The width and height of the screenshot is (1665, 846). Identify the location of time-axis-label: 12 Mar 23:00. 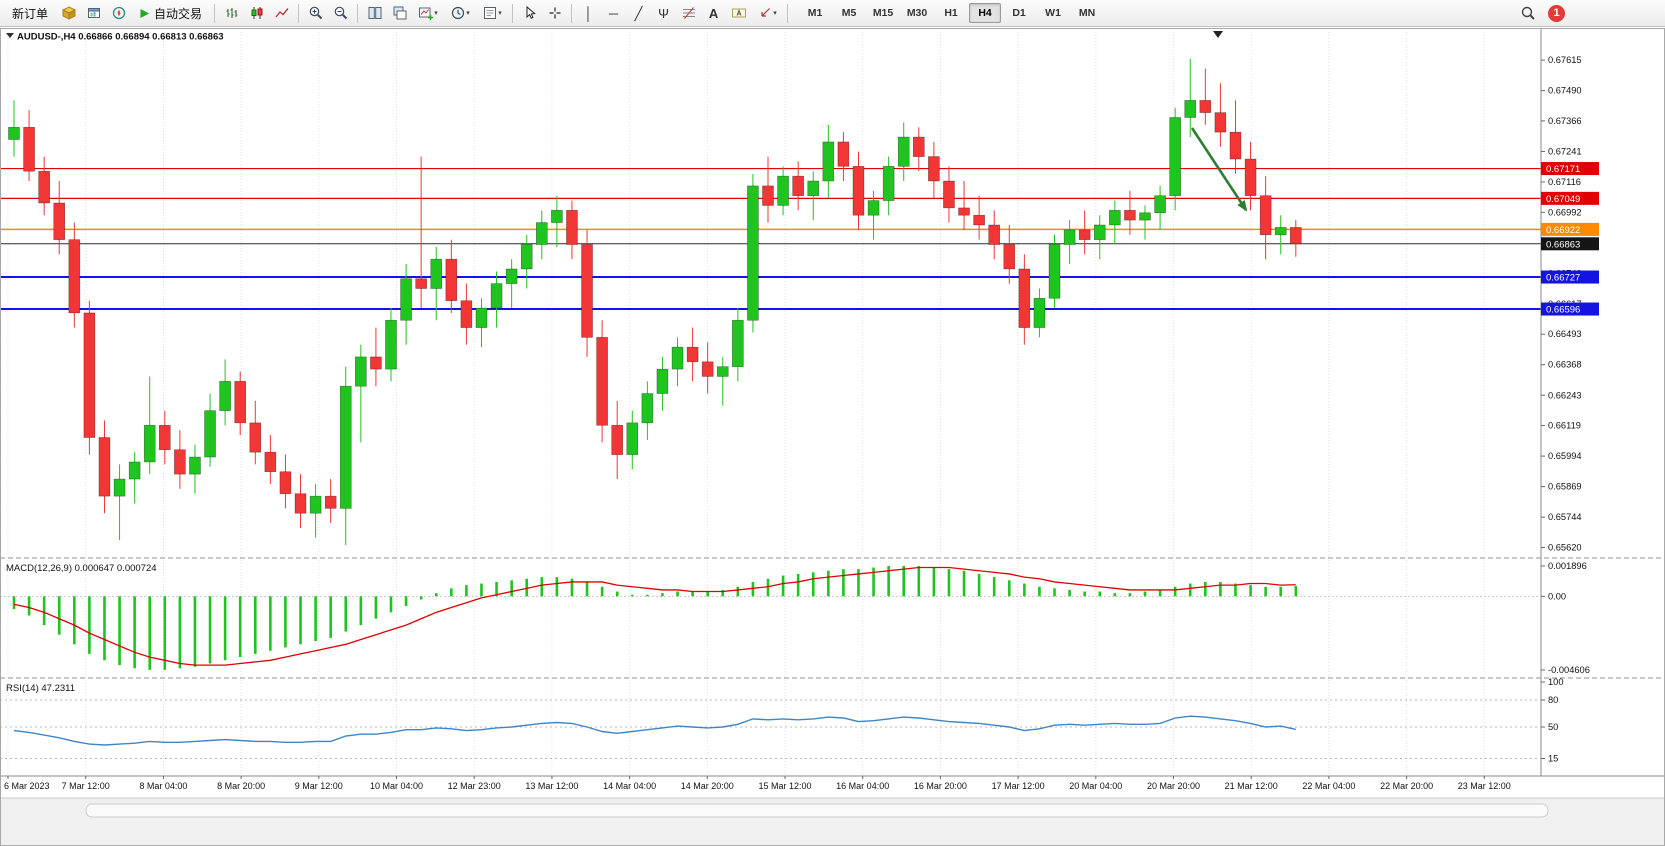
(474, 786).